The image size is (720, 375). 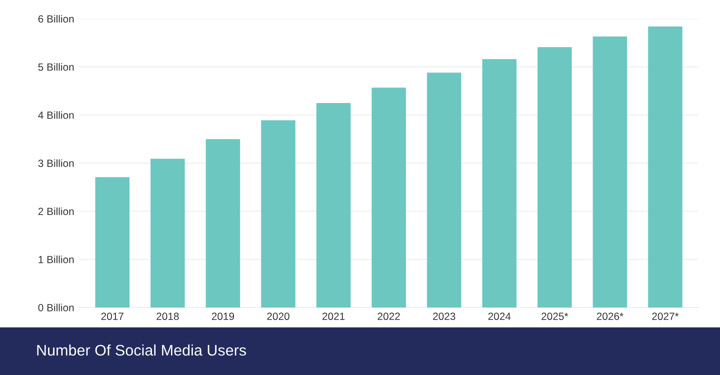 I want to click on text: Number Of Social Media Users, so click(x=141, y=350).